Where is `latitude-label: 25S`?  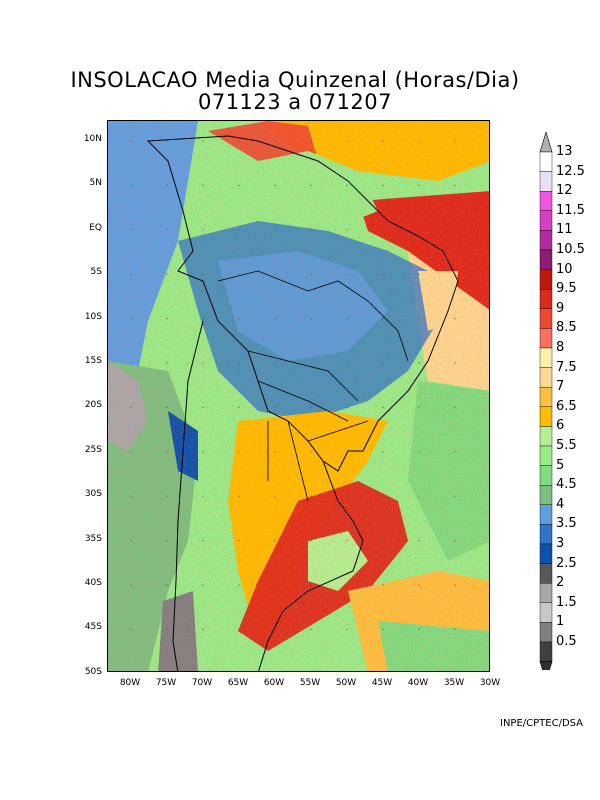 latitude-label: 25S is located at coordinates (93, 449).